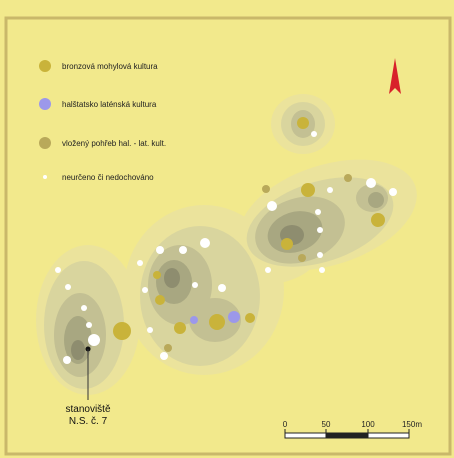 This screenshot has height=458, width=454. I want to click on legend-label-hallstatt: halštatsko laténská kultura, so click(109, 104).